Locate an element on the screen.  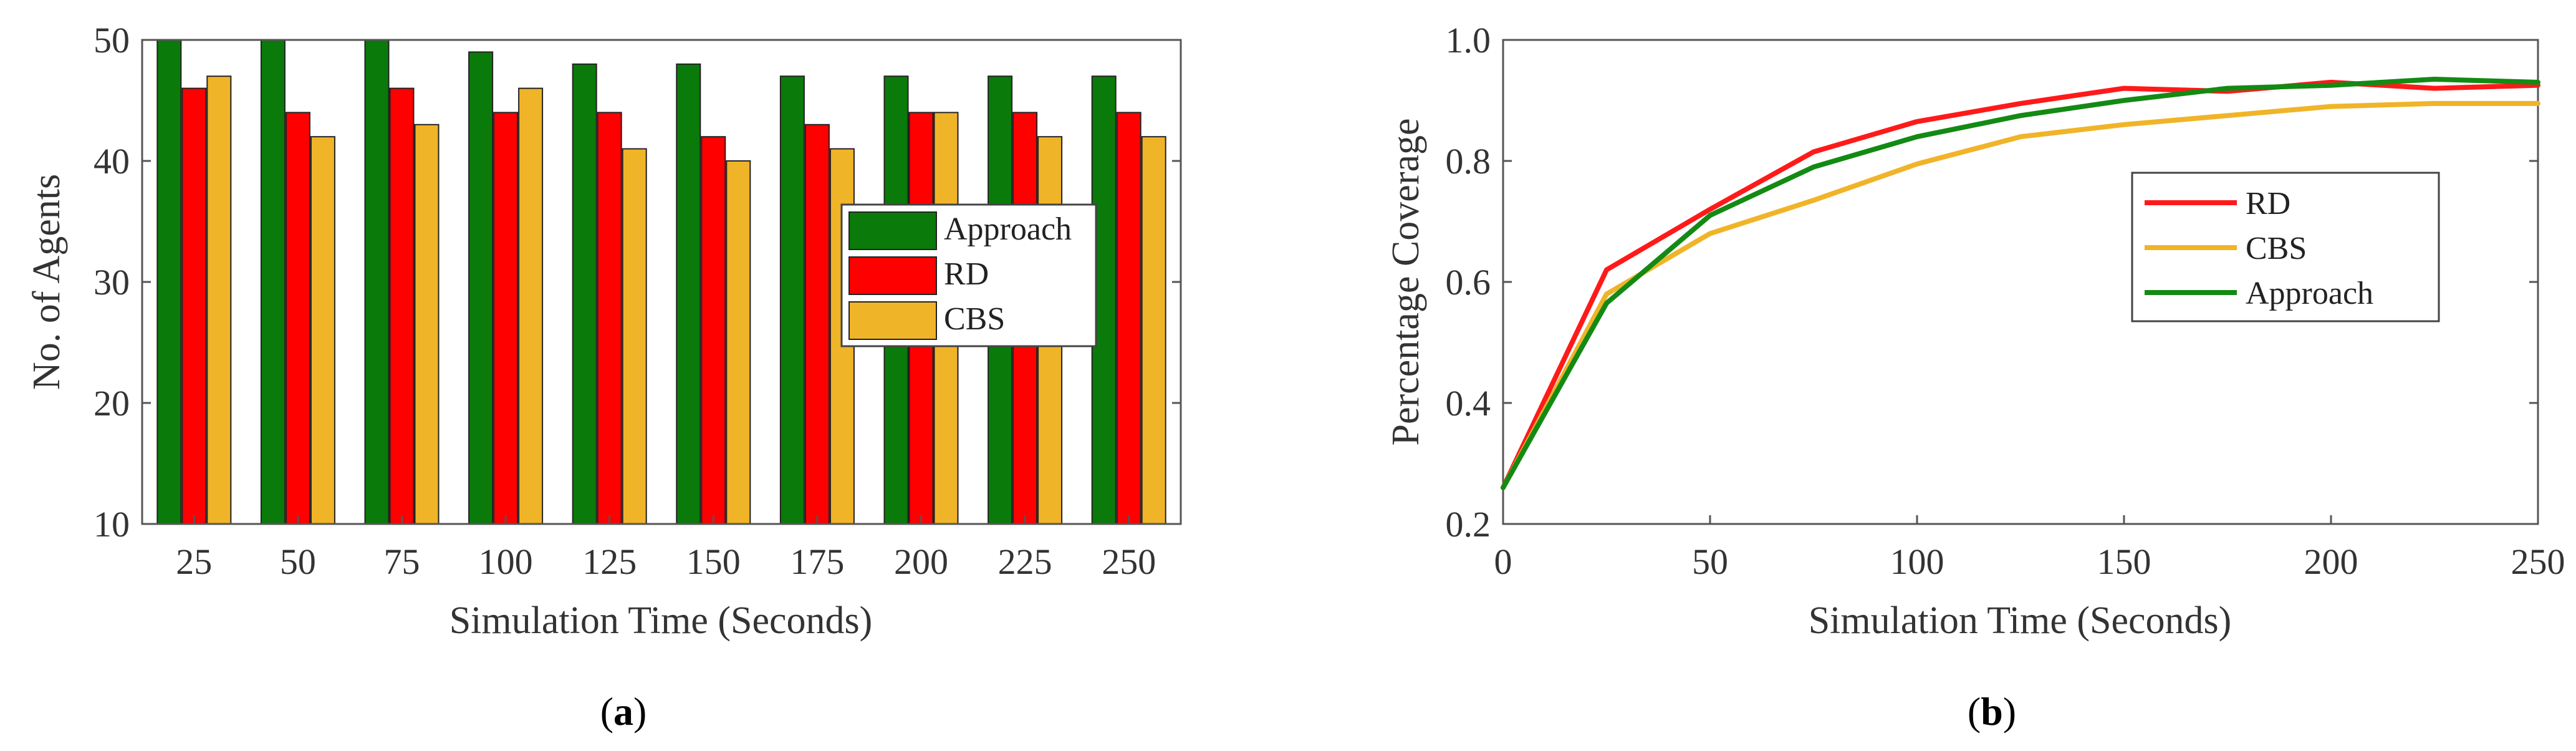
legend-swatch-cbs is located at coordinates (892, 320).